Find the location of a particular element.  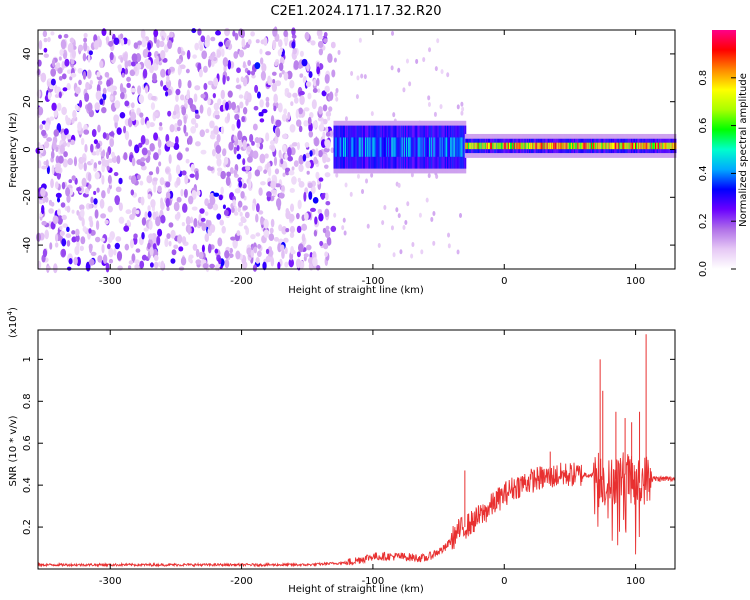

x-tick-label: -300 is located at coordinates (110, 581).